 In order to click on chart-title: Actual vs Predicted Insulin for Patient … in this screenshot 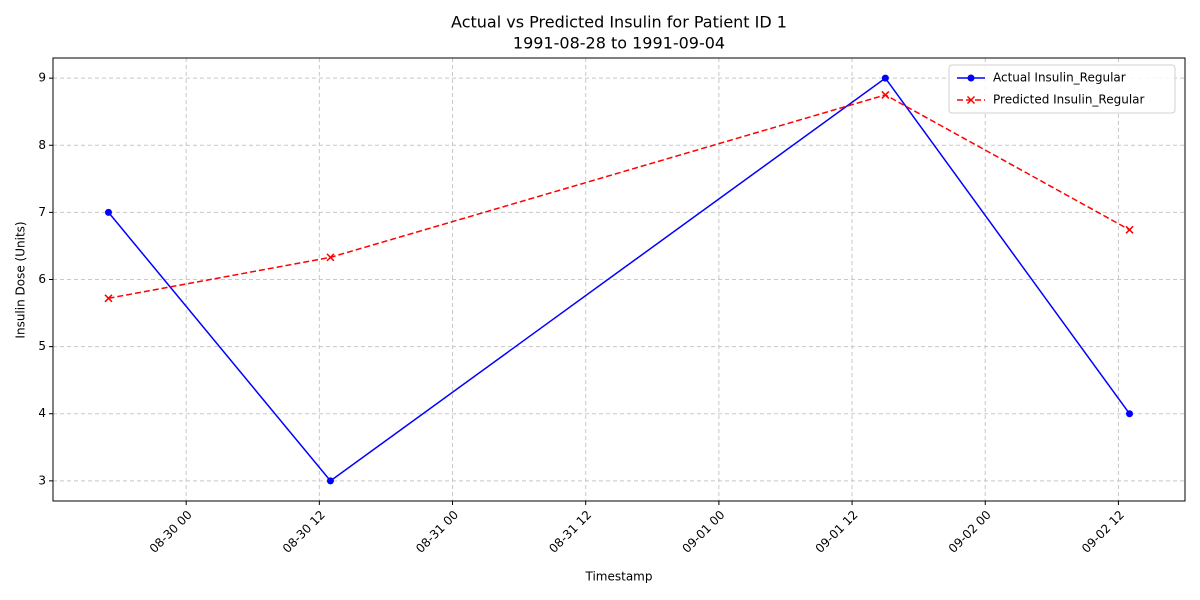, I will do `click(619, 22)`.